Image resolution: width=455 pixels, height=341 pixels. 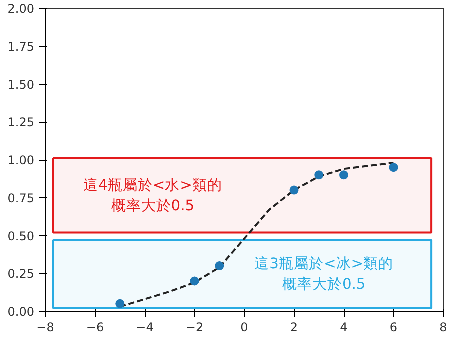 What do you see at coordinates (344, 327) in the screenshot?
I see `x-tick-label: 4` at bounding box center [344, 327].